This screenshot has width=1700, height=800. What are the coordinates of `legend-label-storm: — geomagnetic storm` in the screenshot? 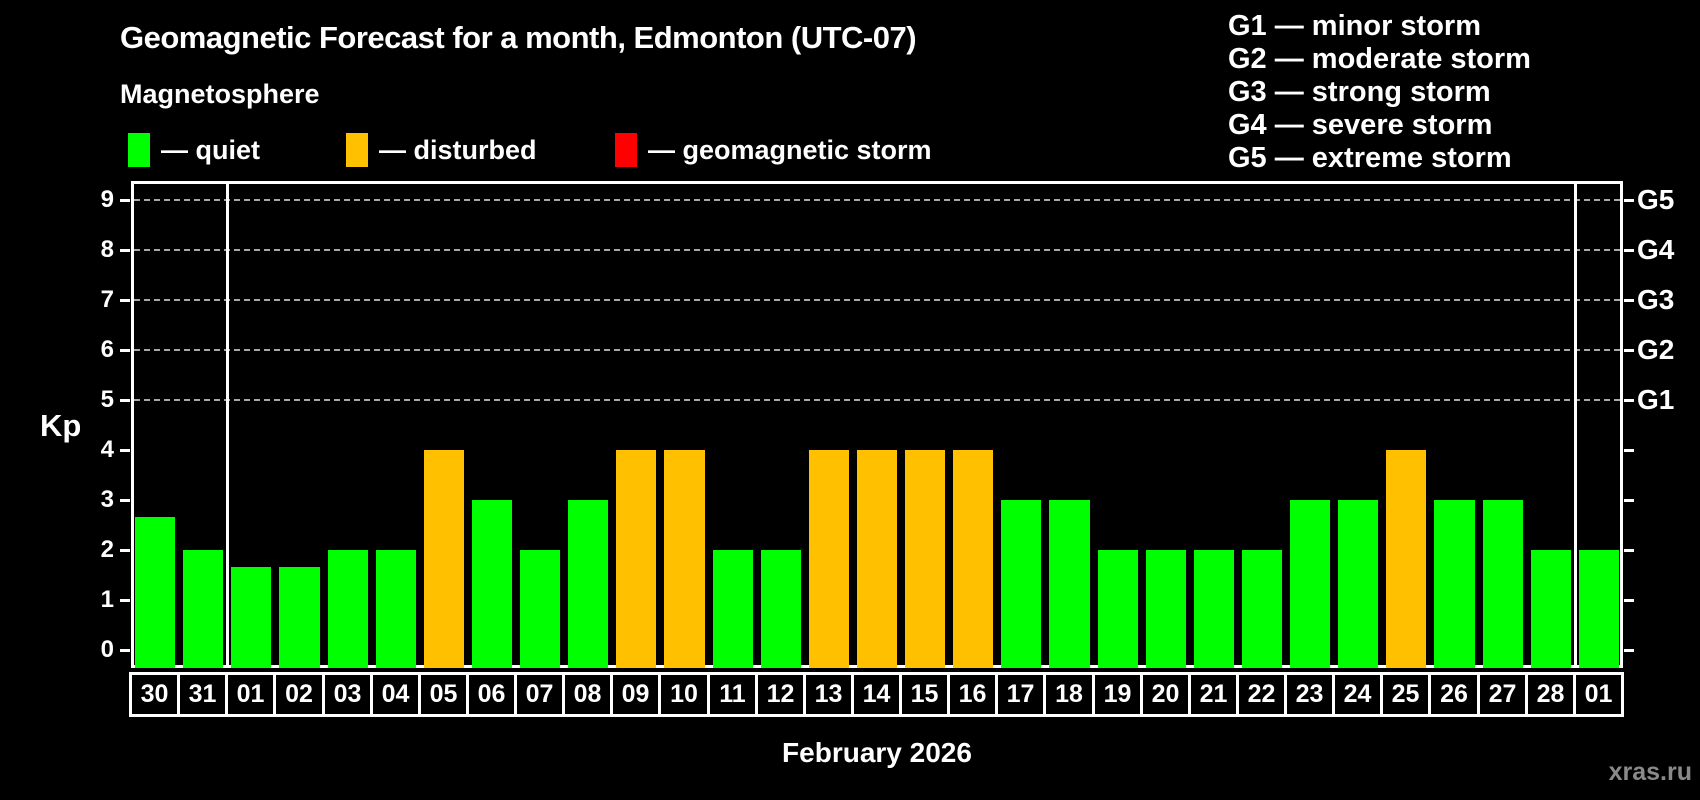 It's located at (790, 149).